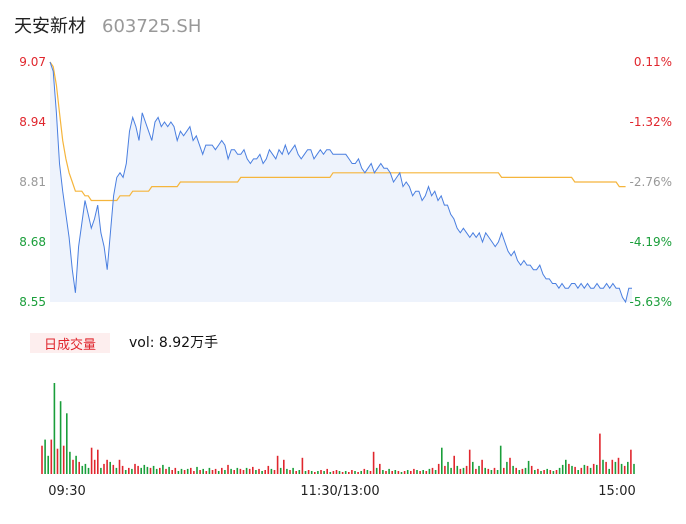 This screenshot has height=524, width=686. What do you see at coordinates (32, 242) in the screenshot?
I see `price-tick-label: 8.68` at bounding box center [32, 242].